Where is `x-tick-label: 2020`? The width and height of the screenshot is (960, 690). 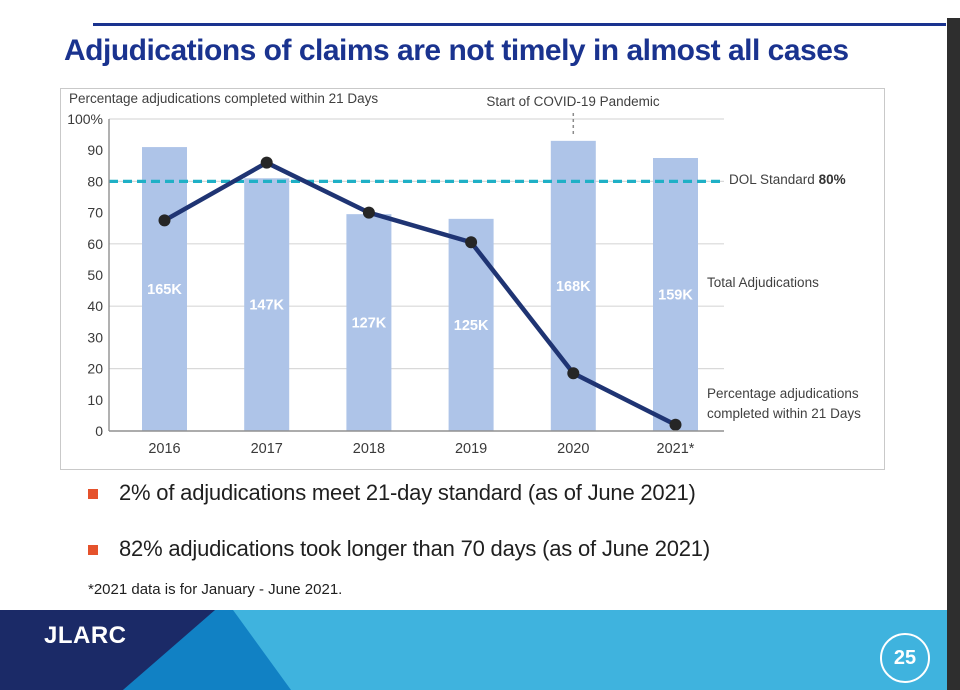
x-tick-label: 2020 is located at coordinates (573, 449).